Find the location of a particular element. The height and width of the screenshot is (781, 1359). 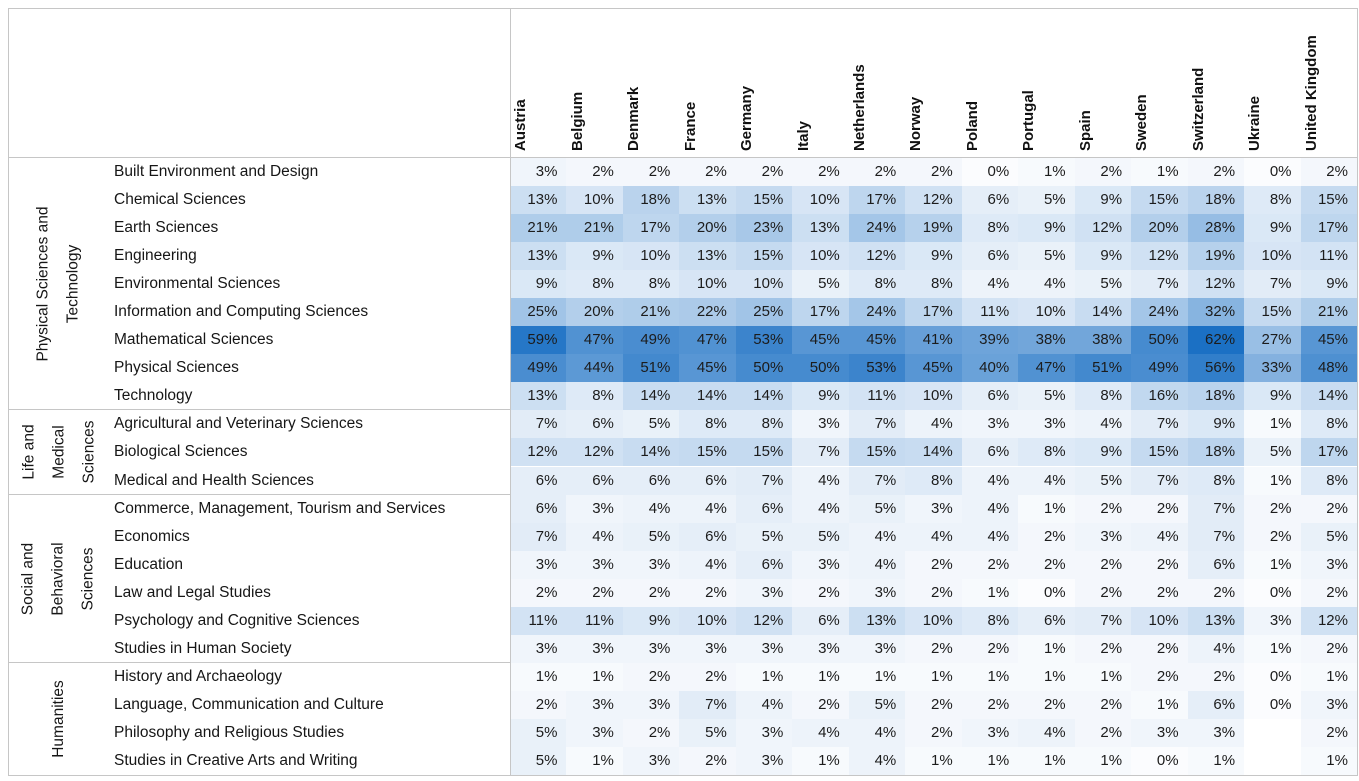

heatmap-cell: 62% is located at coordinates (1216, 340).